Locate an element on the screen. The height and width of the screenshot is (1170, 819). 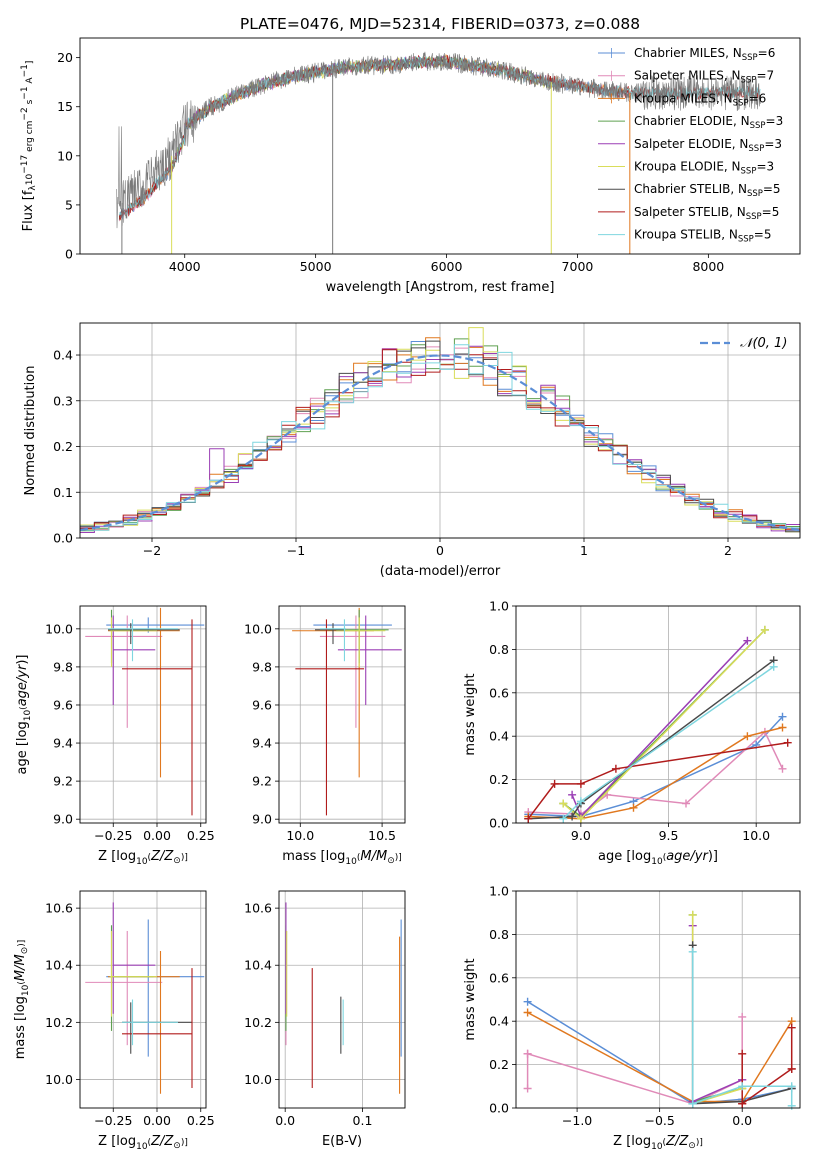
x-tick-label: 1 is located at coordinates (584, 550).